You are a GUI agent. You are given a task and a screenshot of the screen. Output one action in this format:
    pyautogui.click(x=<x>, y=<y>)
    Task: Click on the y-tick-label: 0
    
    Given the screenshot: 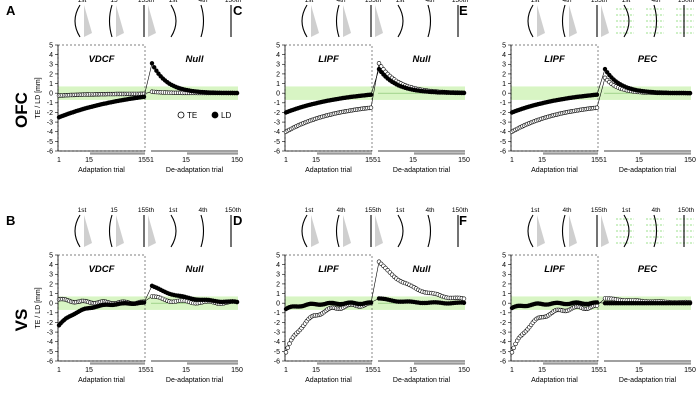 What is the action you would take?
    pyautogui.click(x=504, y=94)
    